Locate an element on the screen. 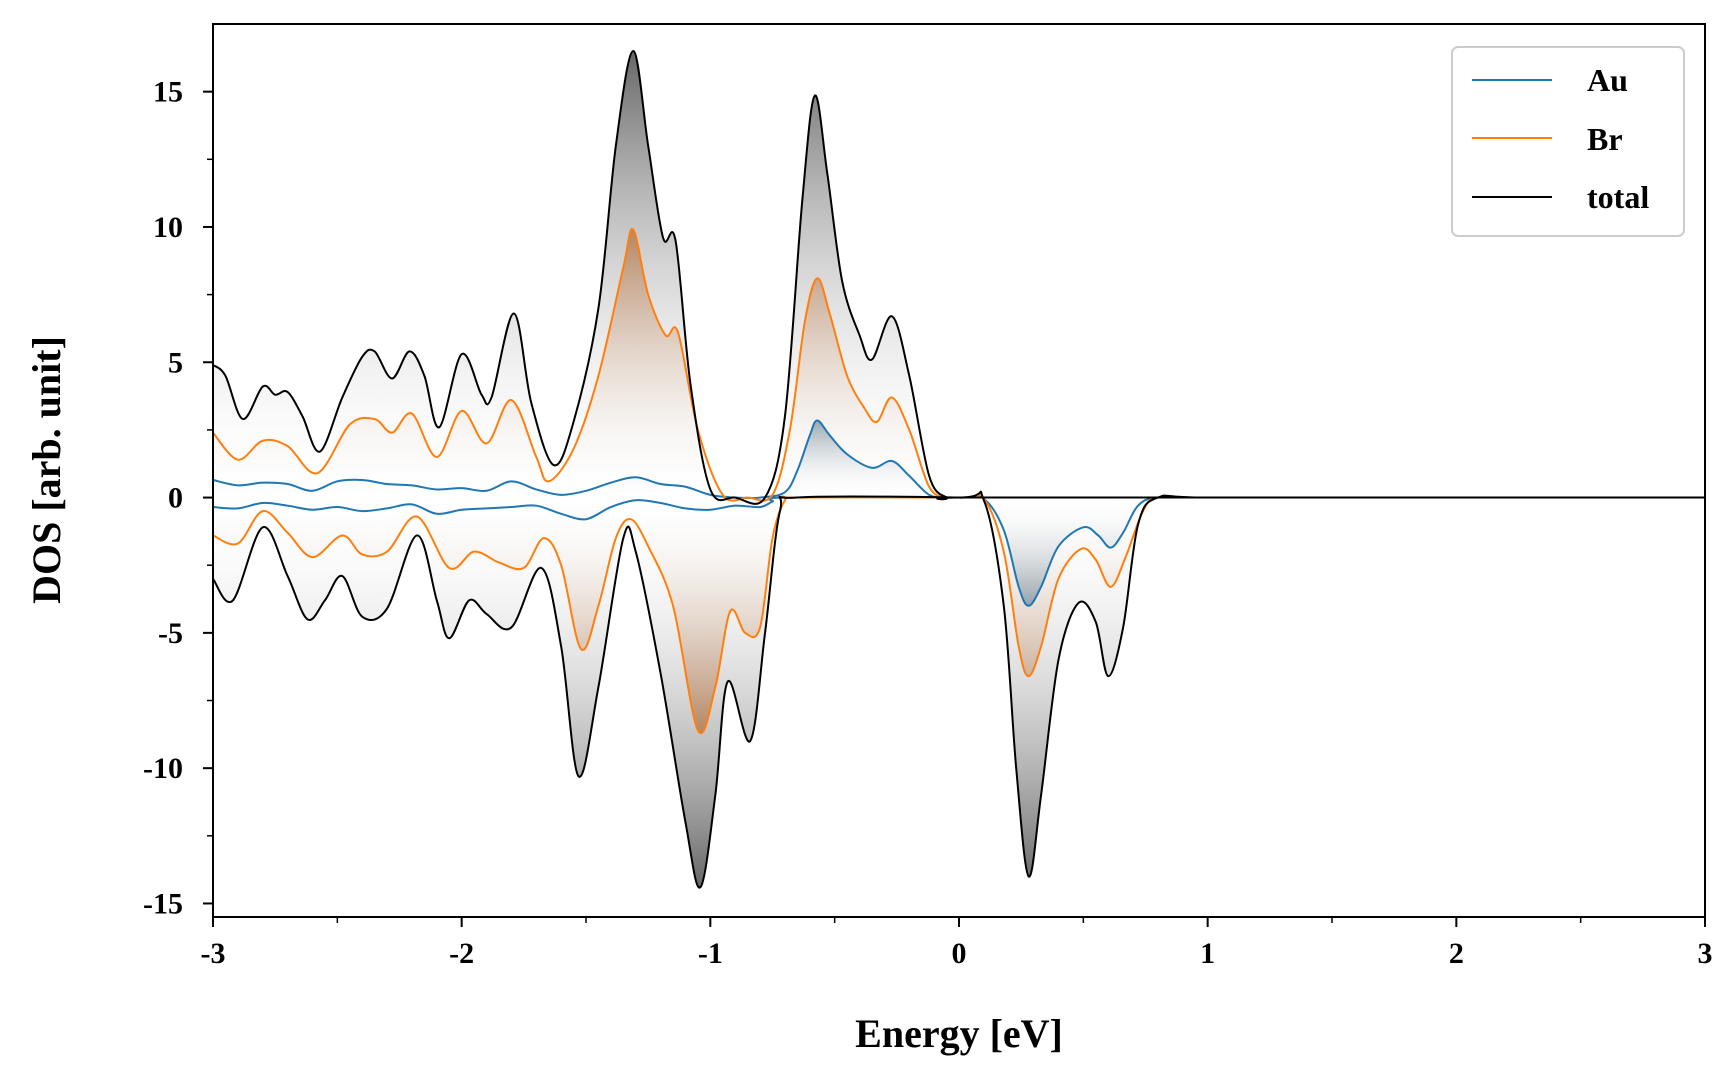 This screenshot has width=1728, height=1080. au-down-line is located at coordinates (959, 551).